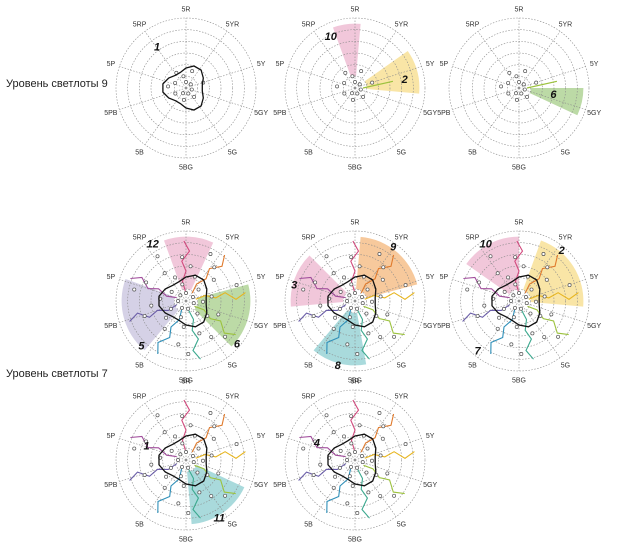 This screenshot has height=555, width=617. I want to click on region-green, so click(222, 315).